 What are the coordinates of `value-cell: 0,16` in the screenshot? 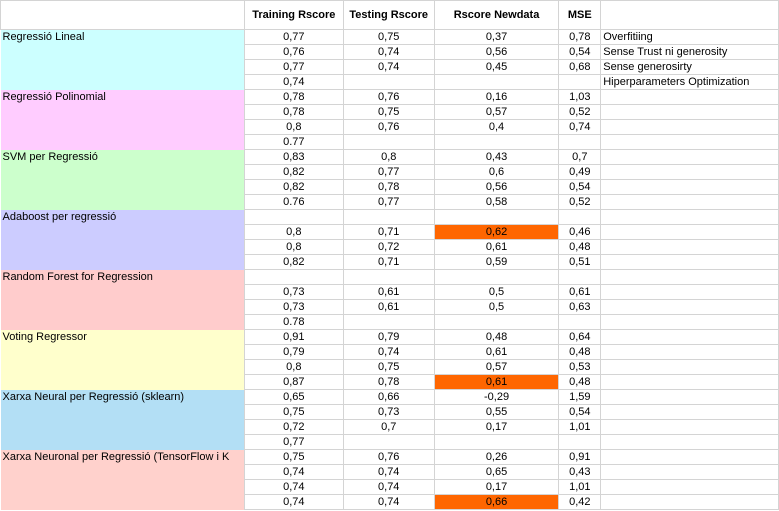 It's located at (496, 97).